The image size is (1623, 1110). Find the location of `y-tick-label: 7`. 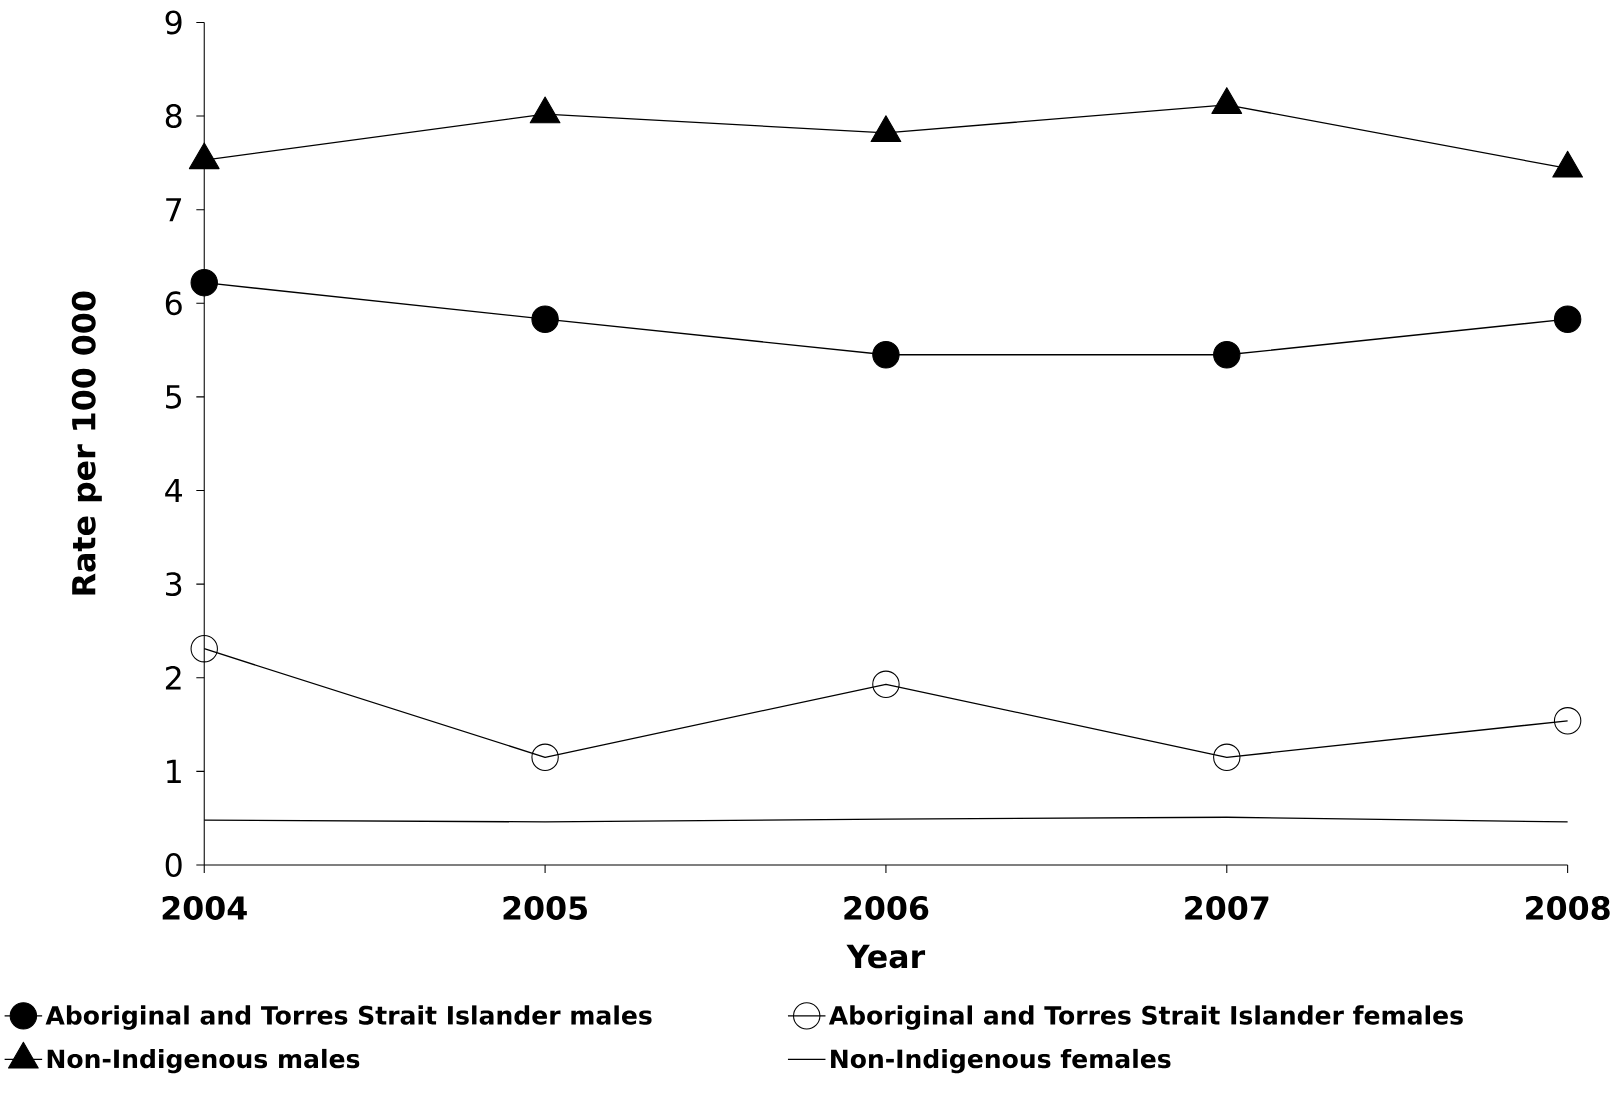

y-tick-label: 7 is located at coordinates (174, 210).